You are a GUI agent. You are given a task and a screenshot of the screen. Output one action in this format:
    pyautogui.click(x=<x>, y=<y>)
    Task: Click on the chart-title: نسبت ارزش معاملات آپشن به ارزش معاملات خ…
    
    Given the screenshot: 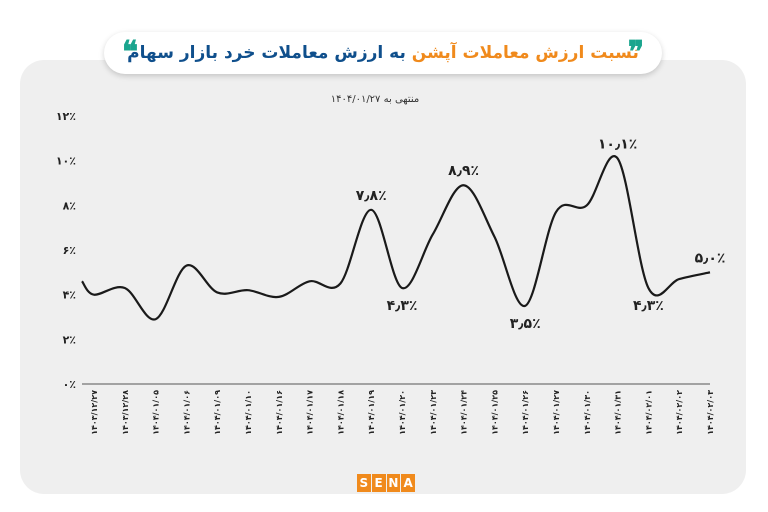 What is the action you would take?
    pyautogui.click(x=383, y=53)
    